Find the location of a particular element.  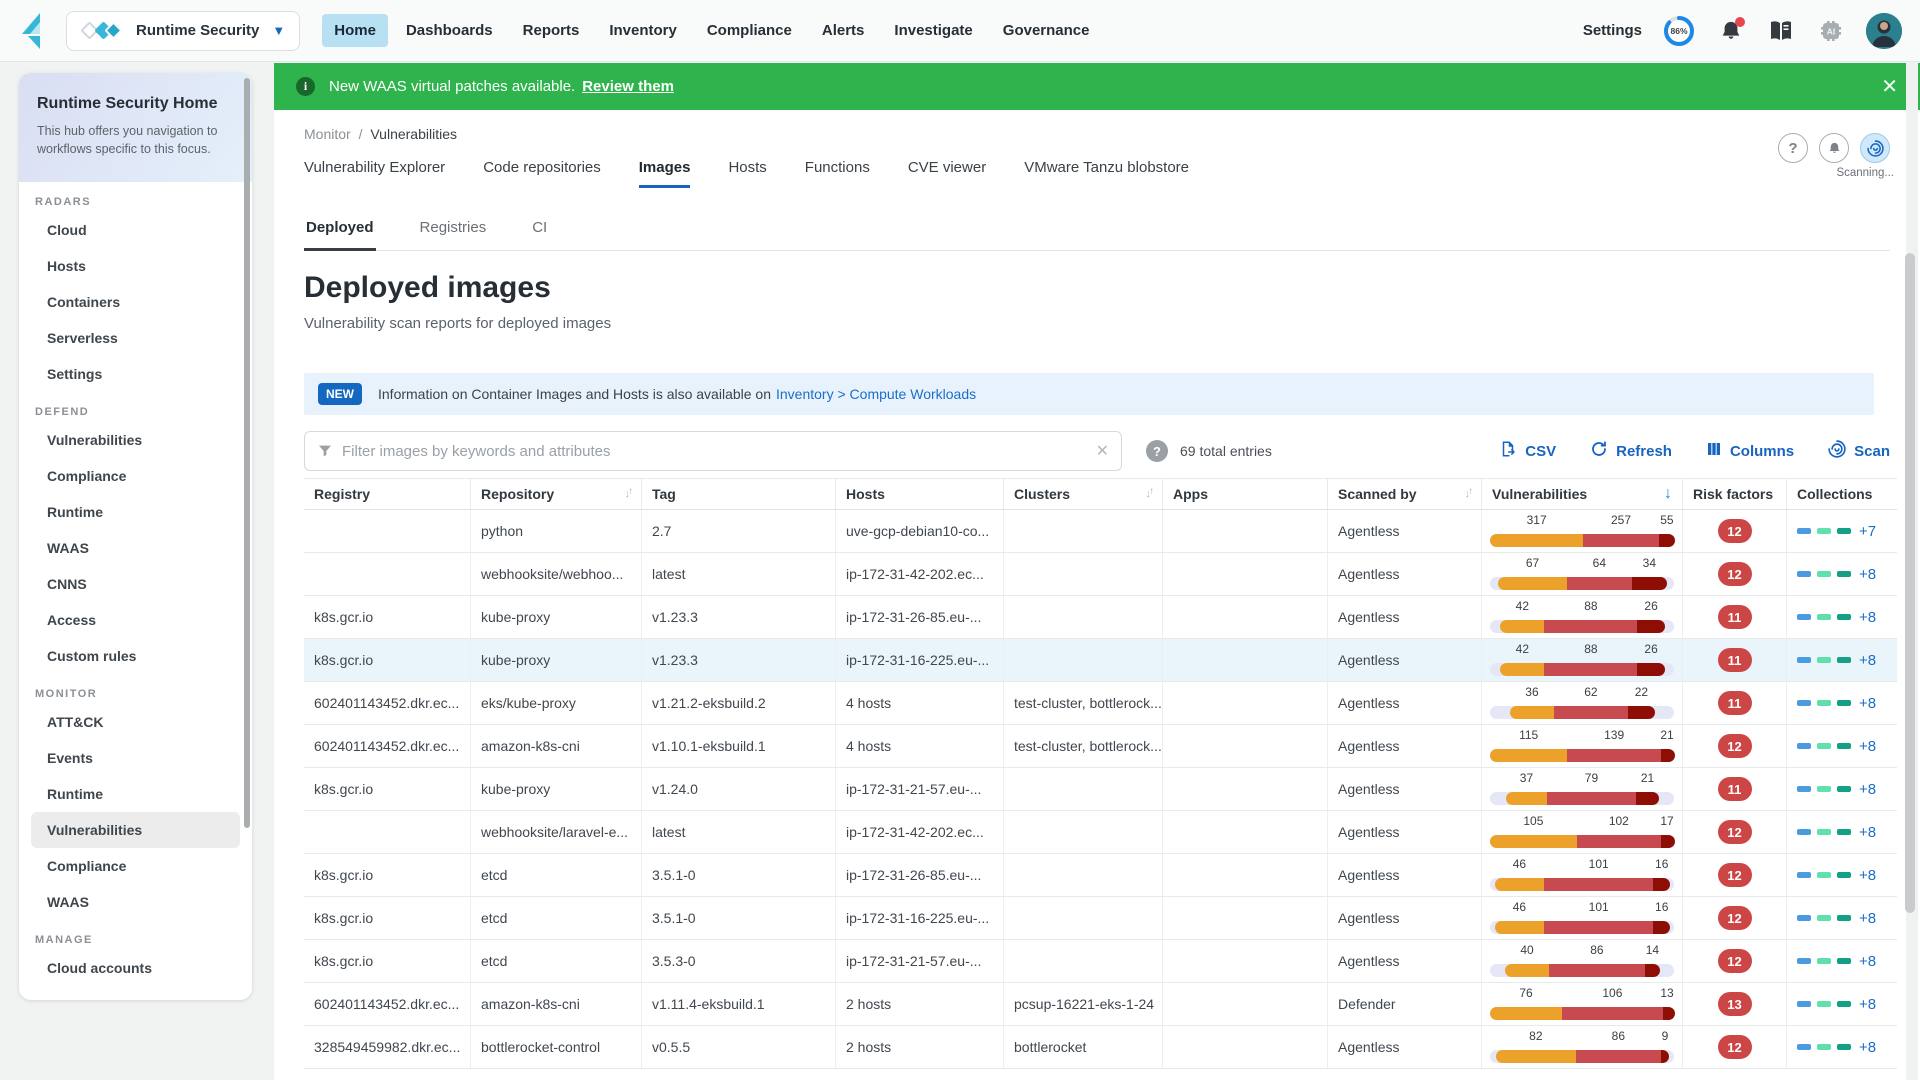

columns-button: Columns is located at coordinates (1750, 451).